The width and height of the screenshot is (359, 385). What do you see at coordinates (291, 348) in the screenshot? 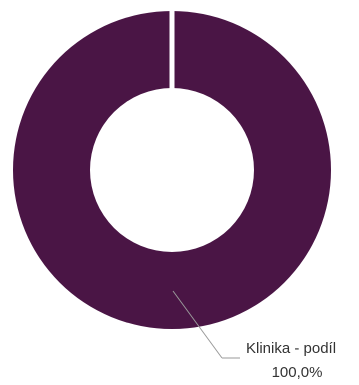
I see `slice-category-label: Klinika - podíl` at bounding box center [291, 348].